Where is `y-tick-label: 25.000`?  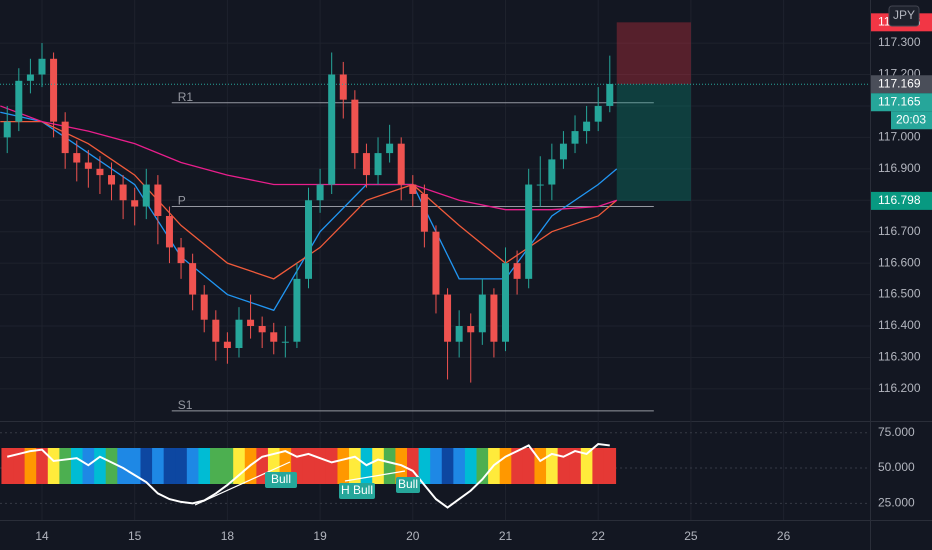
y-tick-label: 25.000 is located at coordinates (896, 503).